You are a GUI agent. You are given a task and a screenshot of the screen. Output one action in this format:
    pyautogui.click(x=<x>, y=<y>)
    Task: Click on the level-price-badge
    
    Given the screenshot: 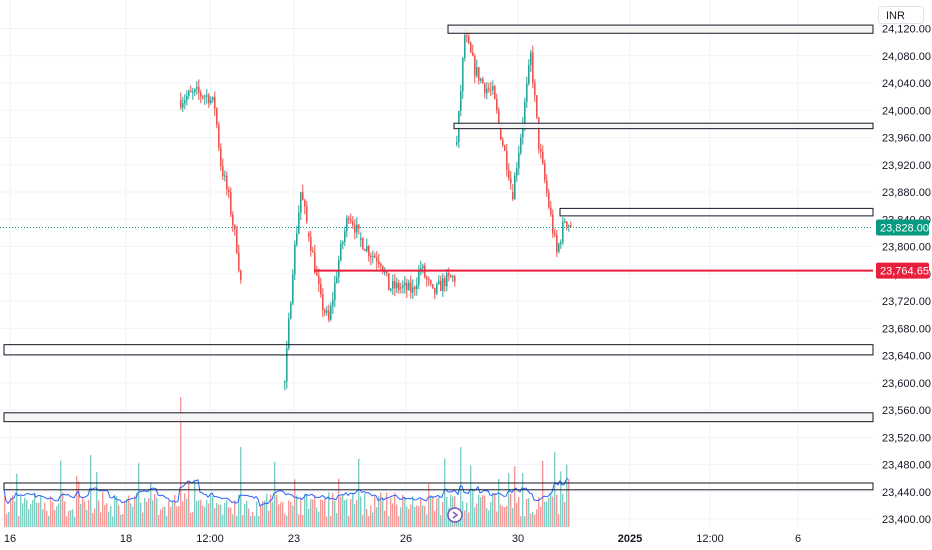 What is the action you would take?
    pyautogui.click(x=902, y=270)
    